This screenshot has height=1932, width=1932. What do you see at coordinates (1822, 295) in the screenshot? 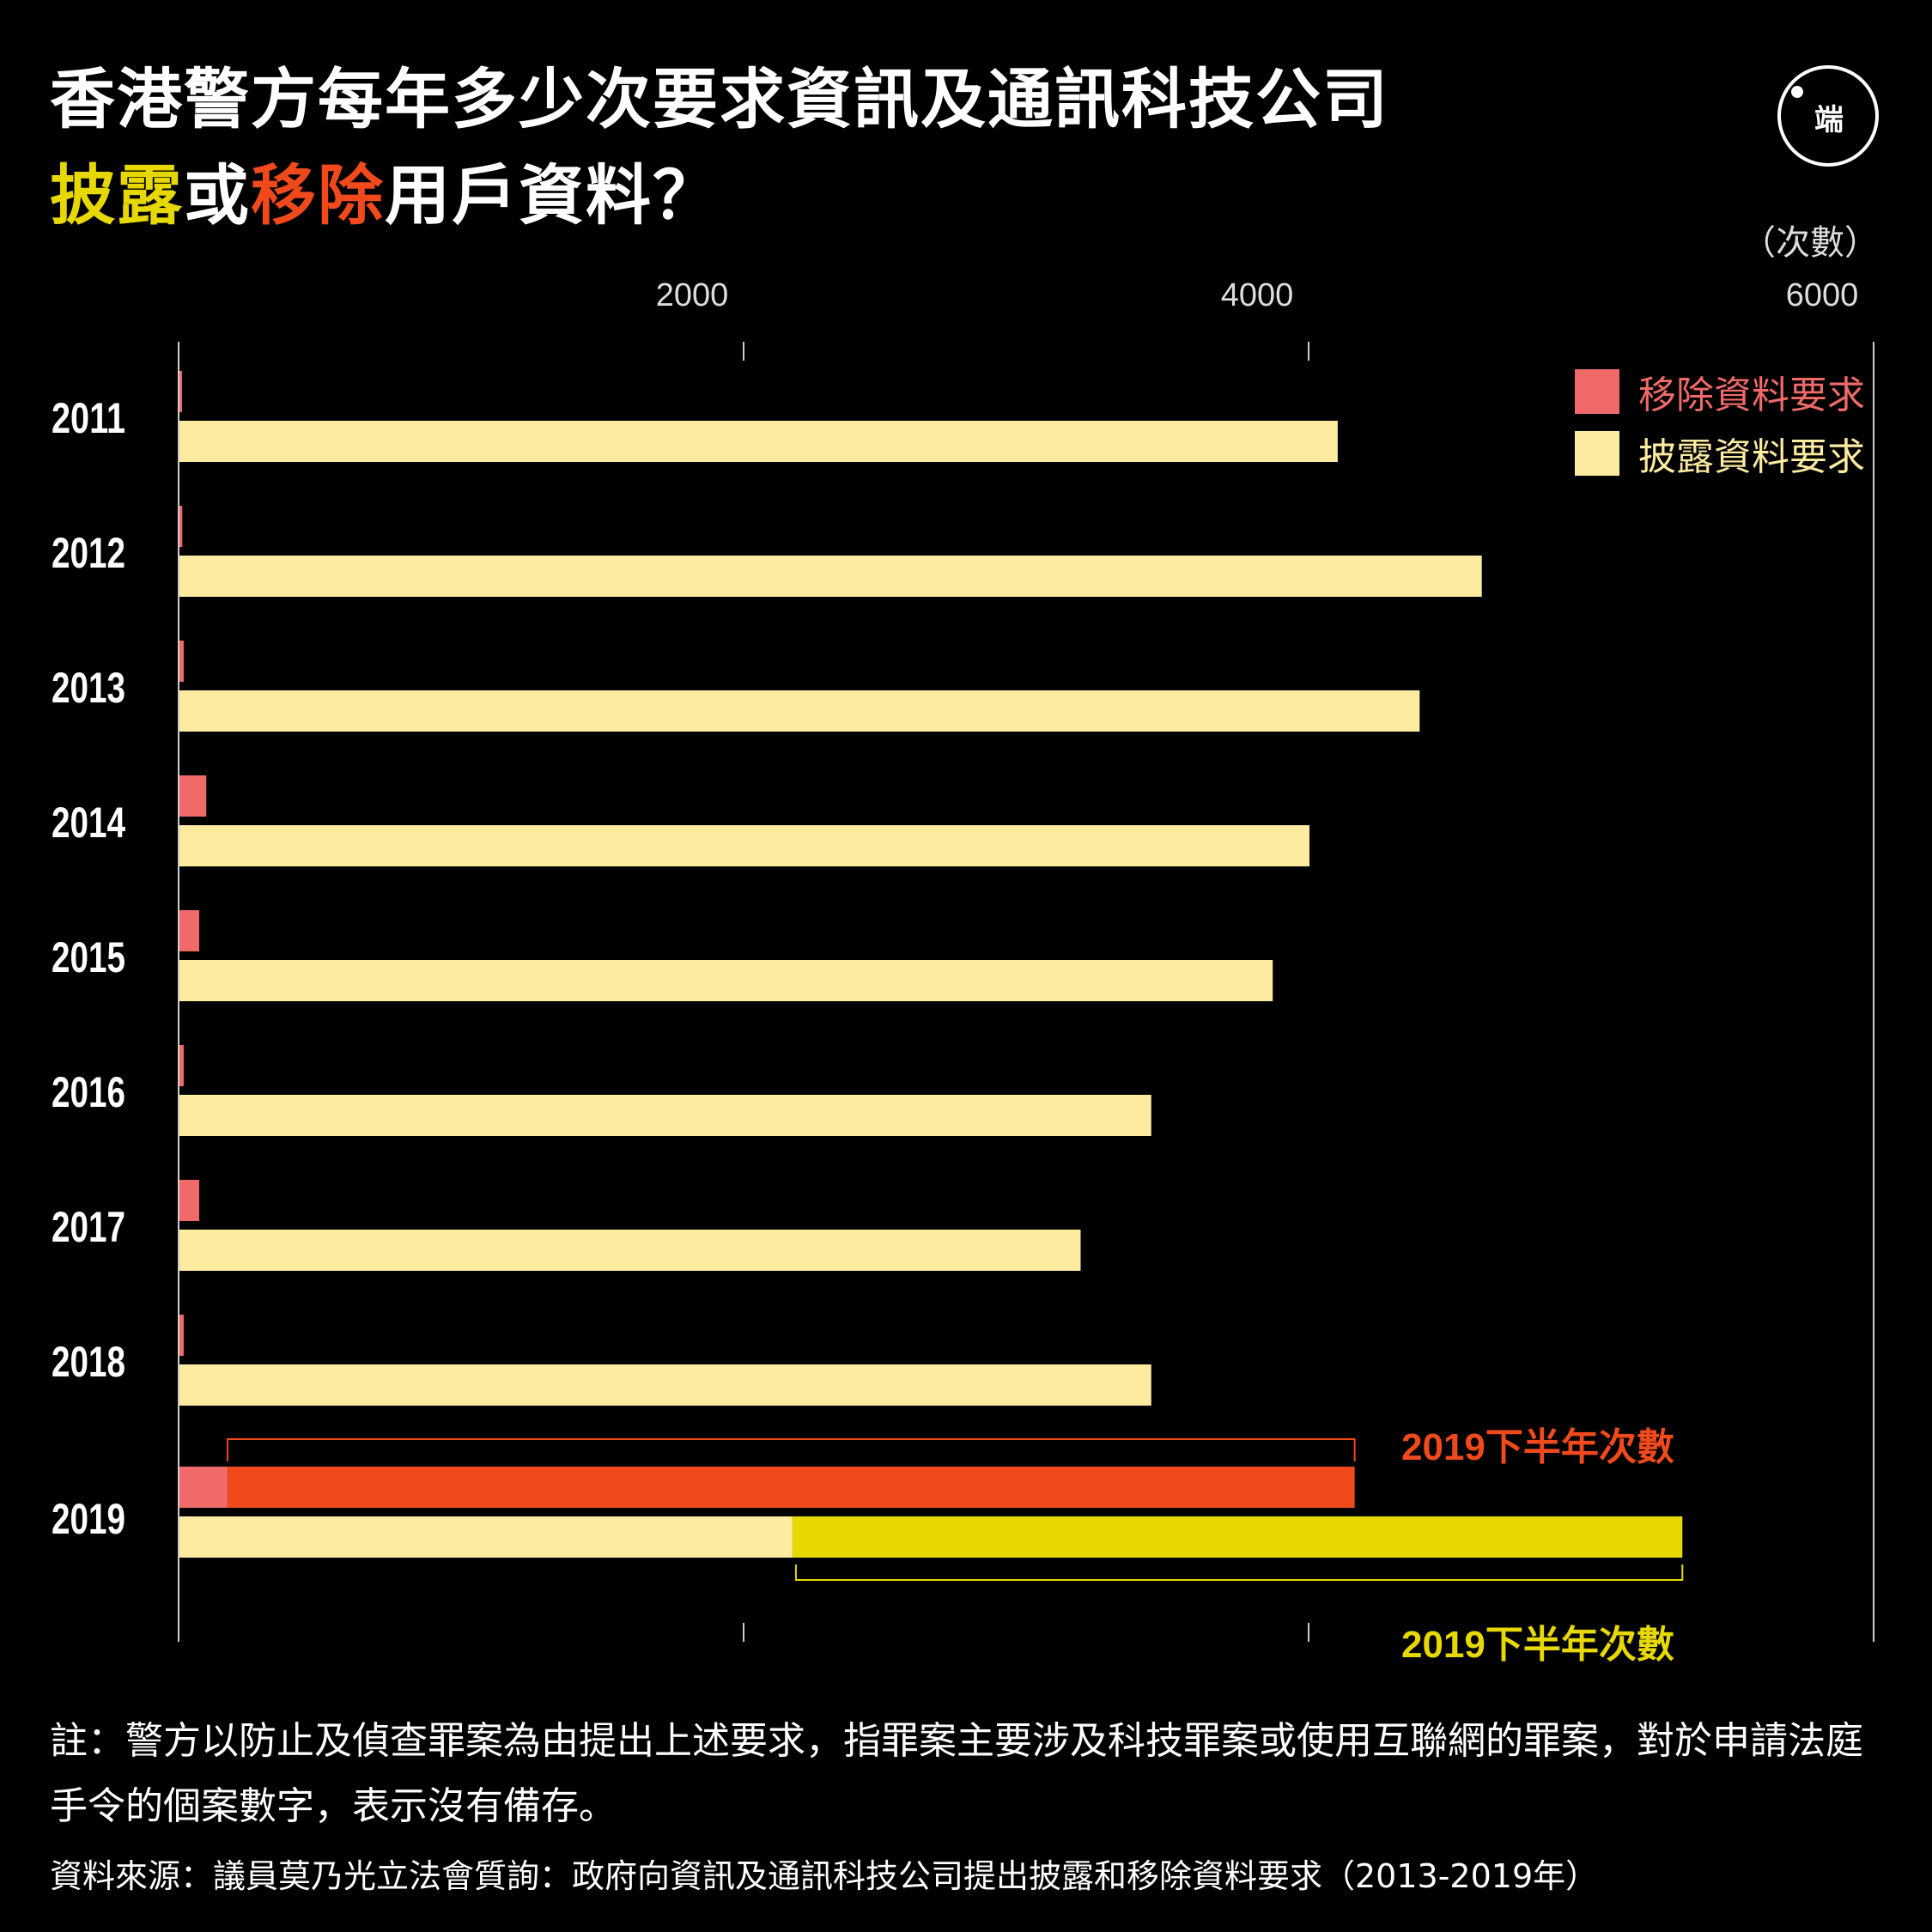
I see `x-tick-label: 6000` at bounding box center [1822, 295].